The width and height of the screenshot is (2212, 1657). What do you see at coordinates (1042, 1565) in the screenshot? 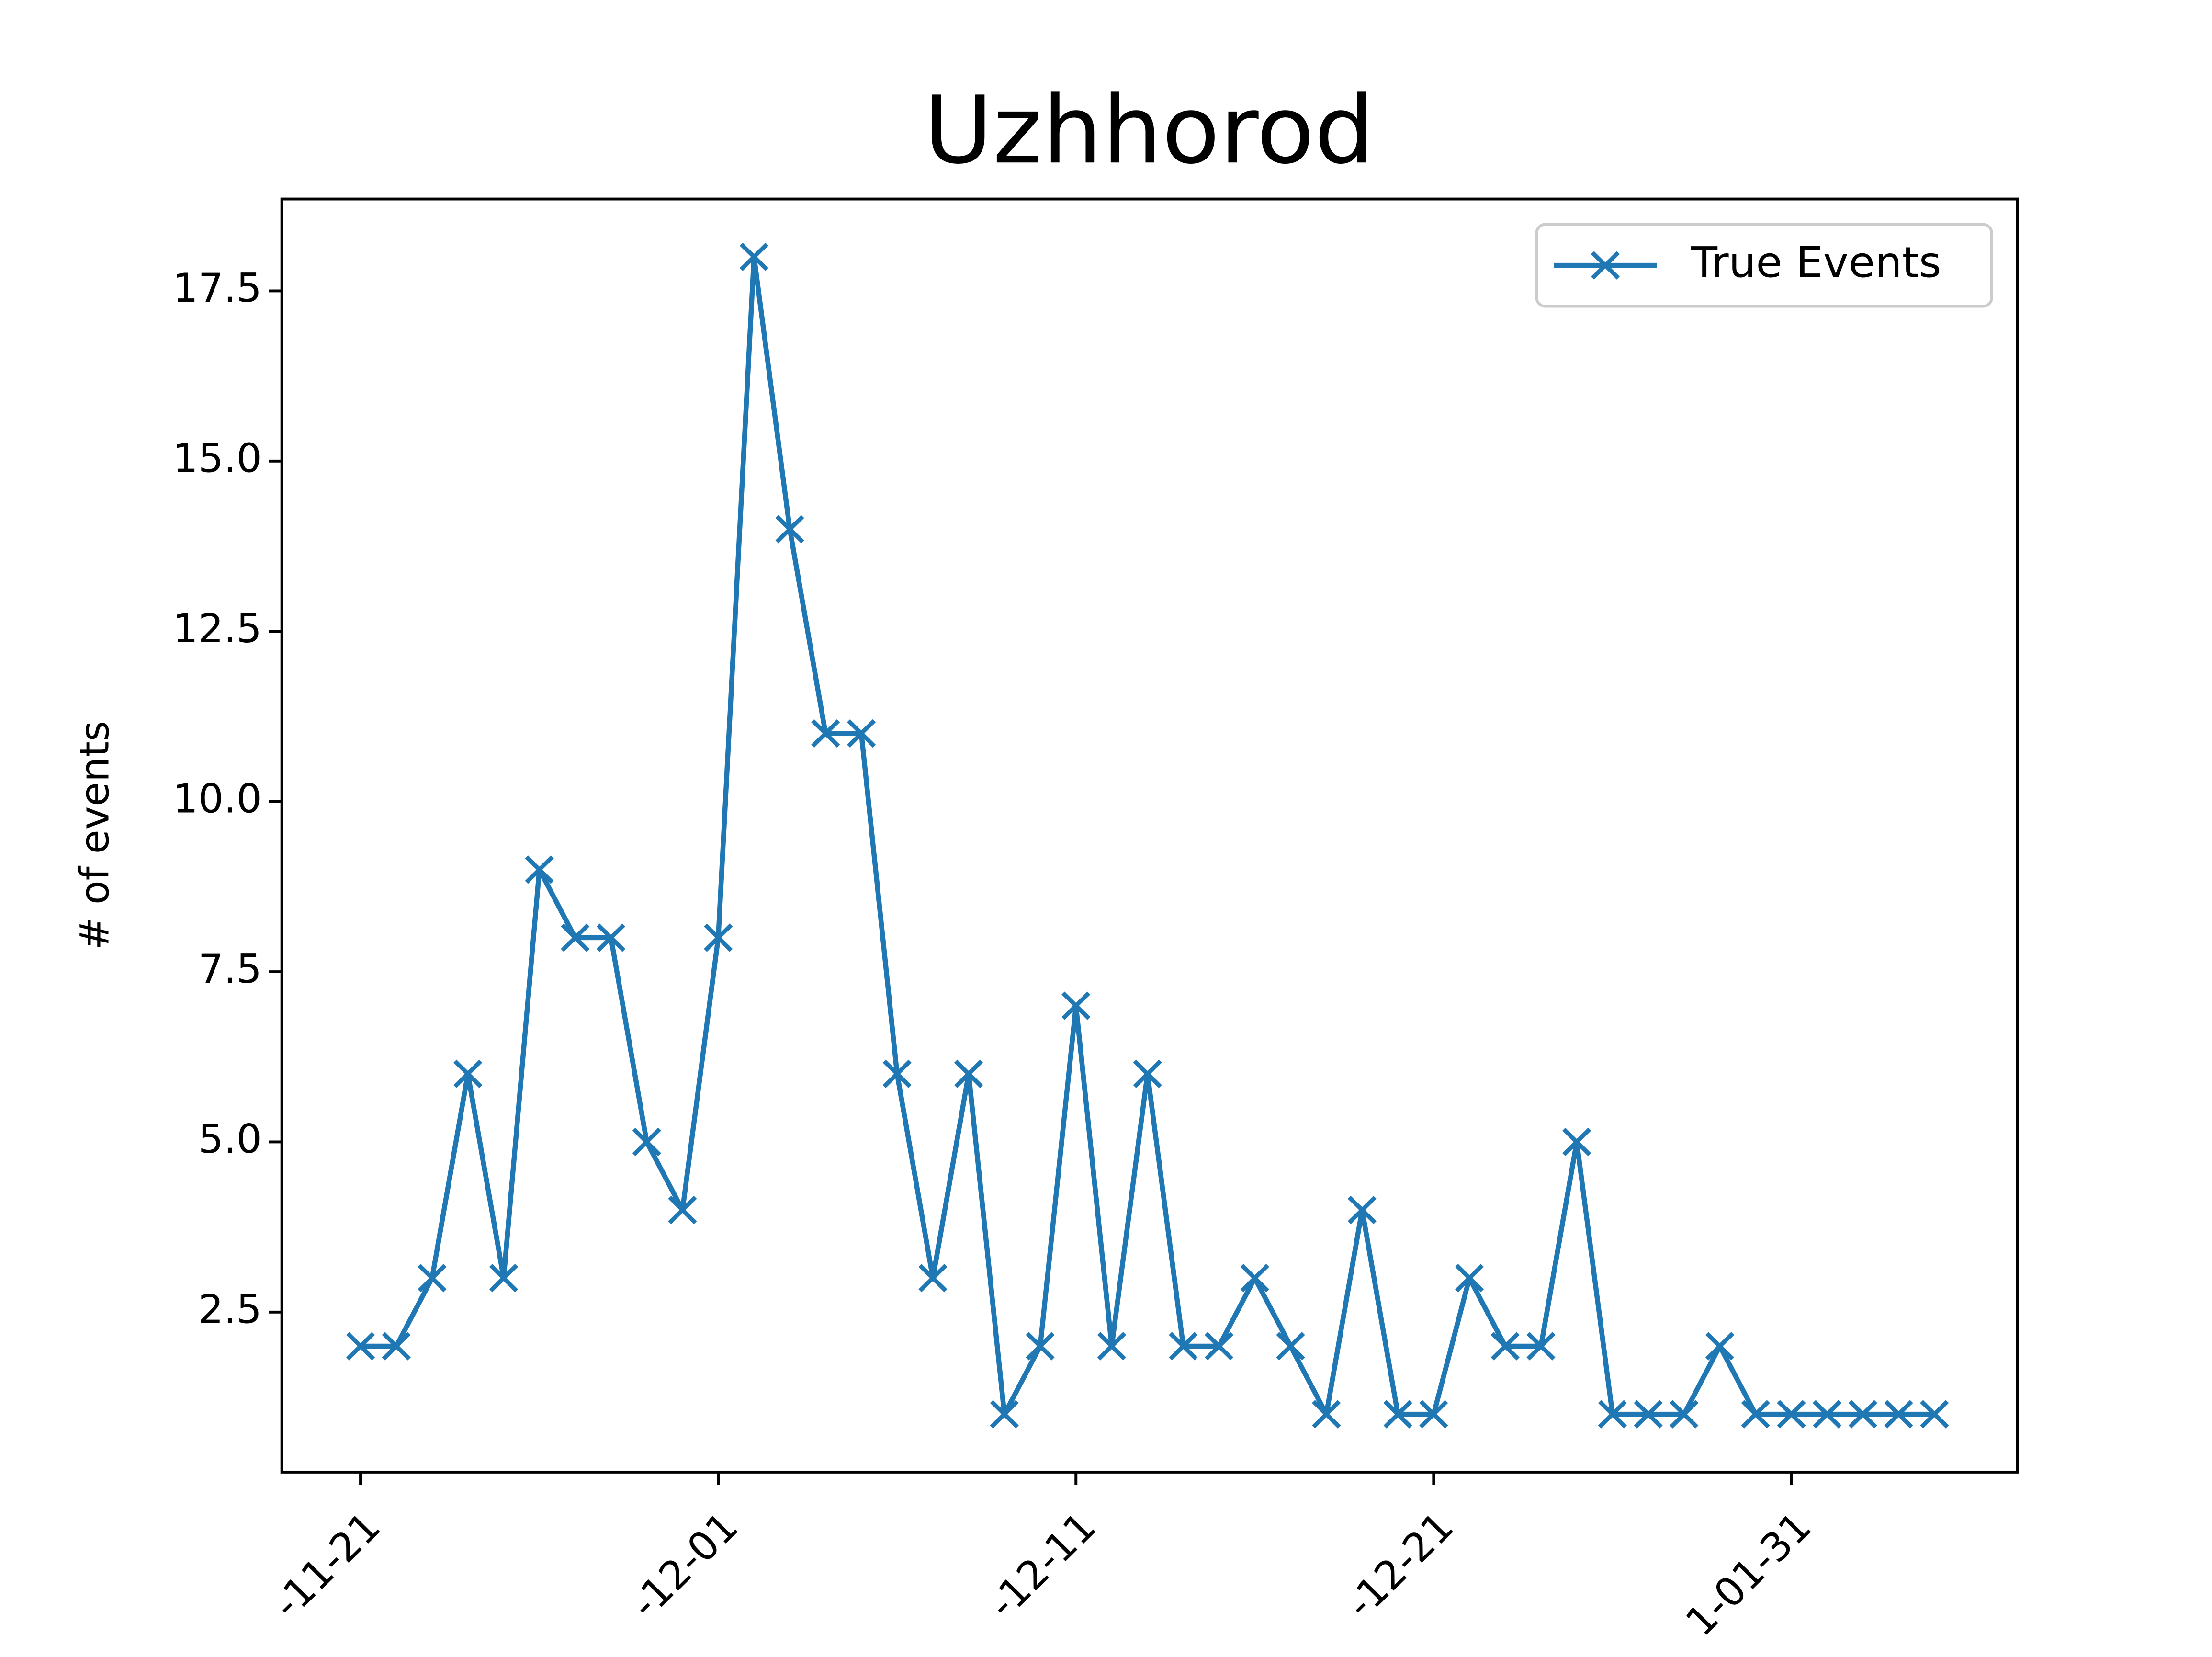
I see `x-tick-label: -12-11` at bounding box center [1042, 1565].